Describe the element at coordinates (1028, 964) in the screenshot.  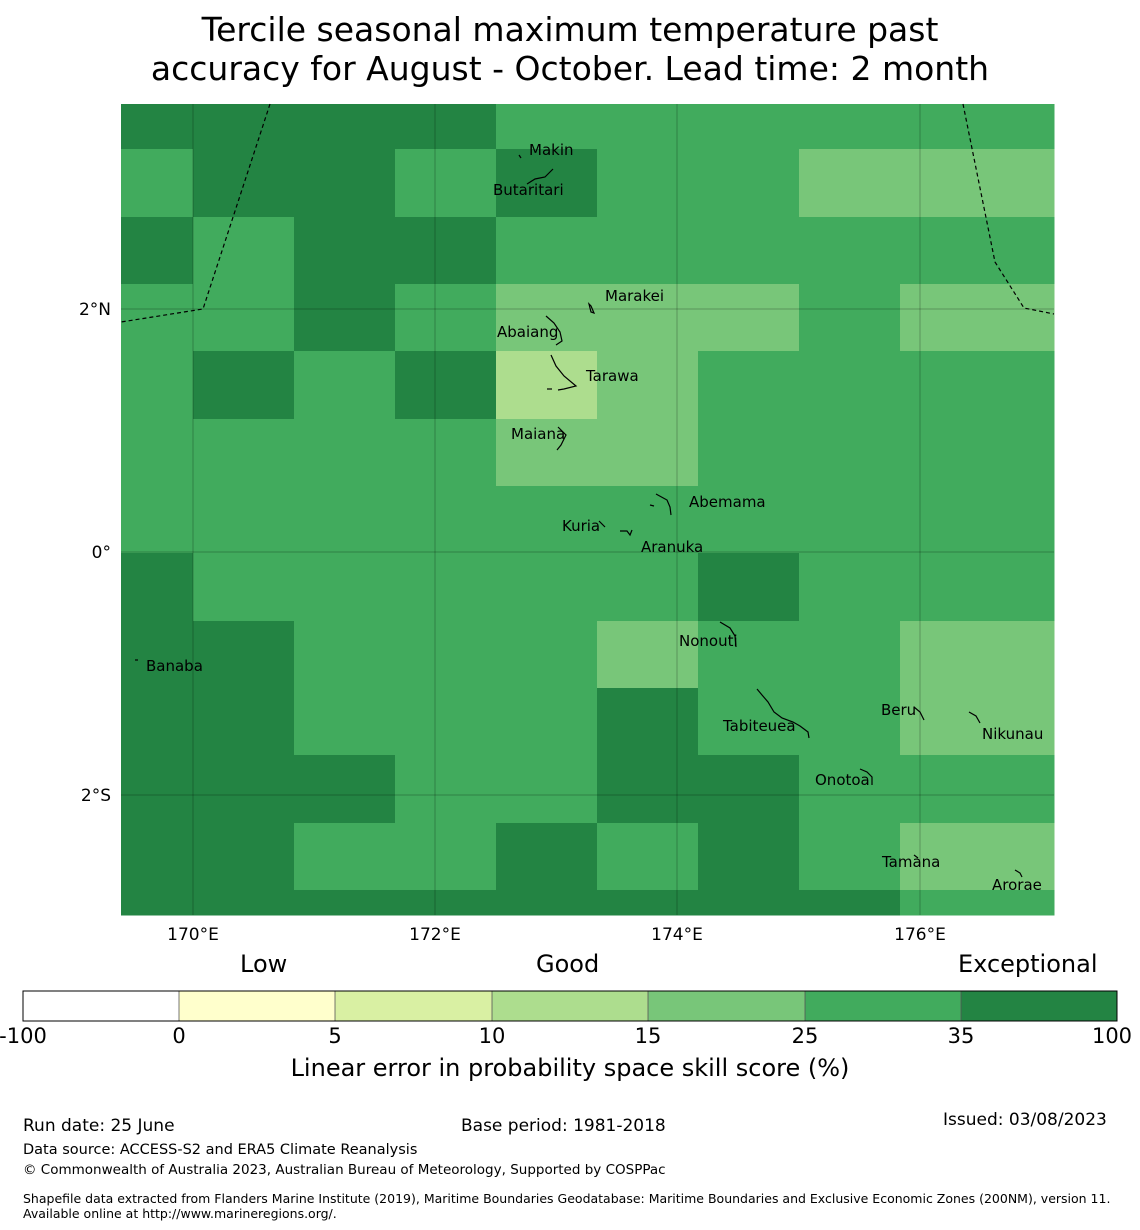
I see `colorbar-word-exceptional: Exceptional` at that location.